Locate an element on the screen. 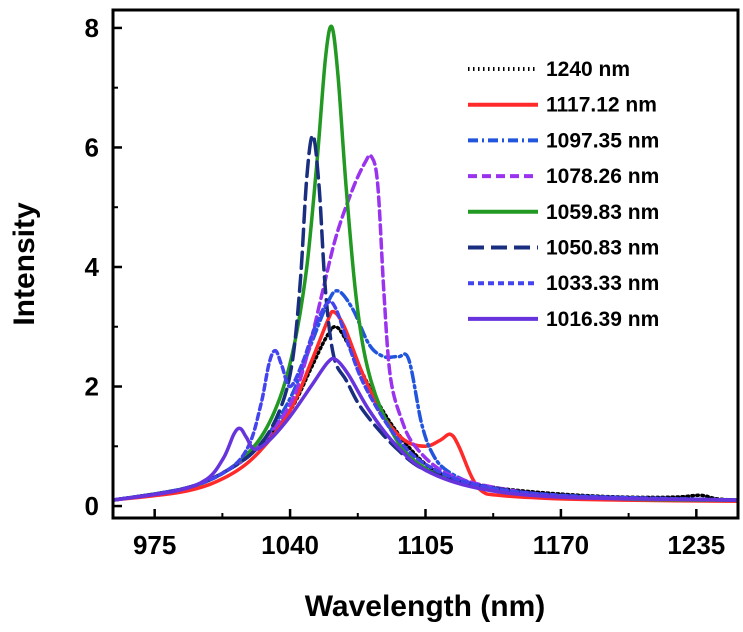 The height and width of the screenshot is (632, 743). legend-label: 1117.12 nm is located at coordinates (601, 105).